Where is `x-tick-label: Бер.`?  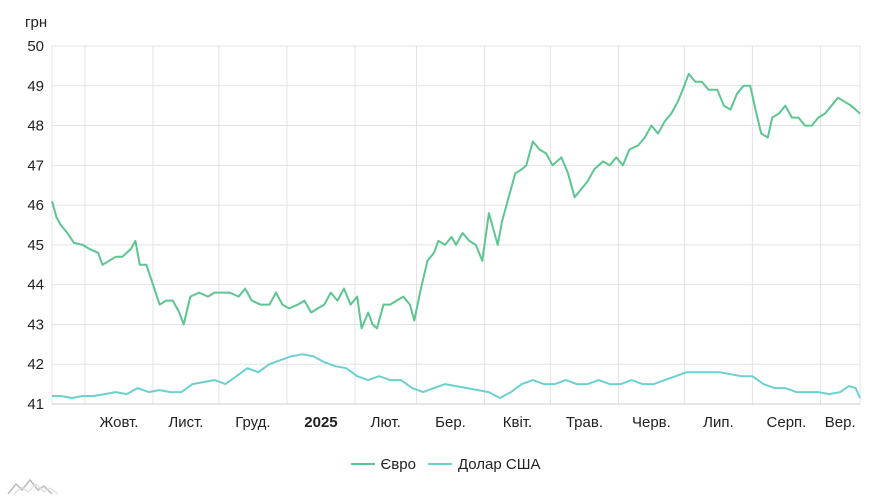
x-tick-label: Бер. is located at coordinates (450, 422).